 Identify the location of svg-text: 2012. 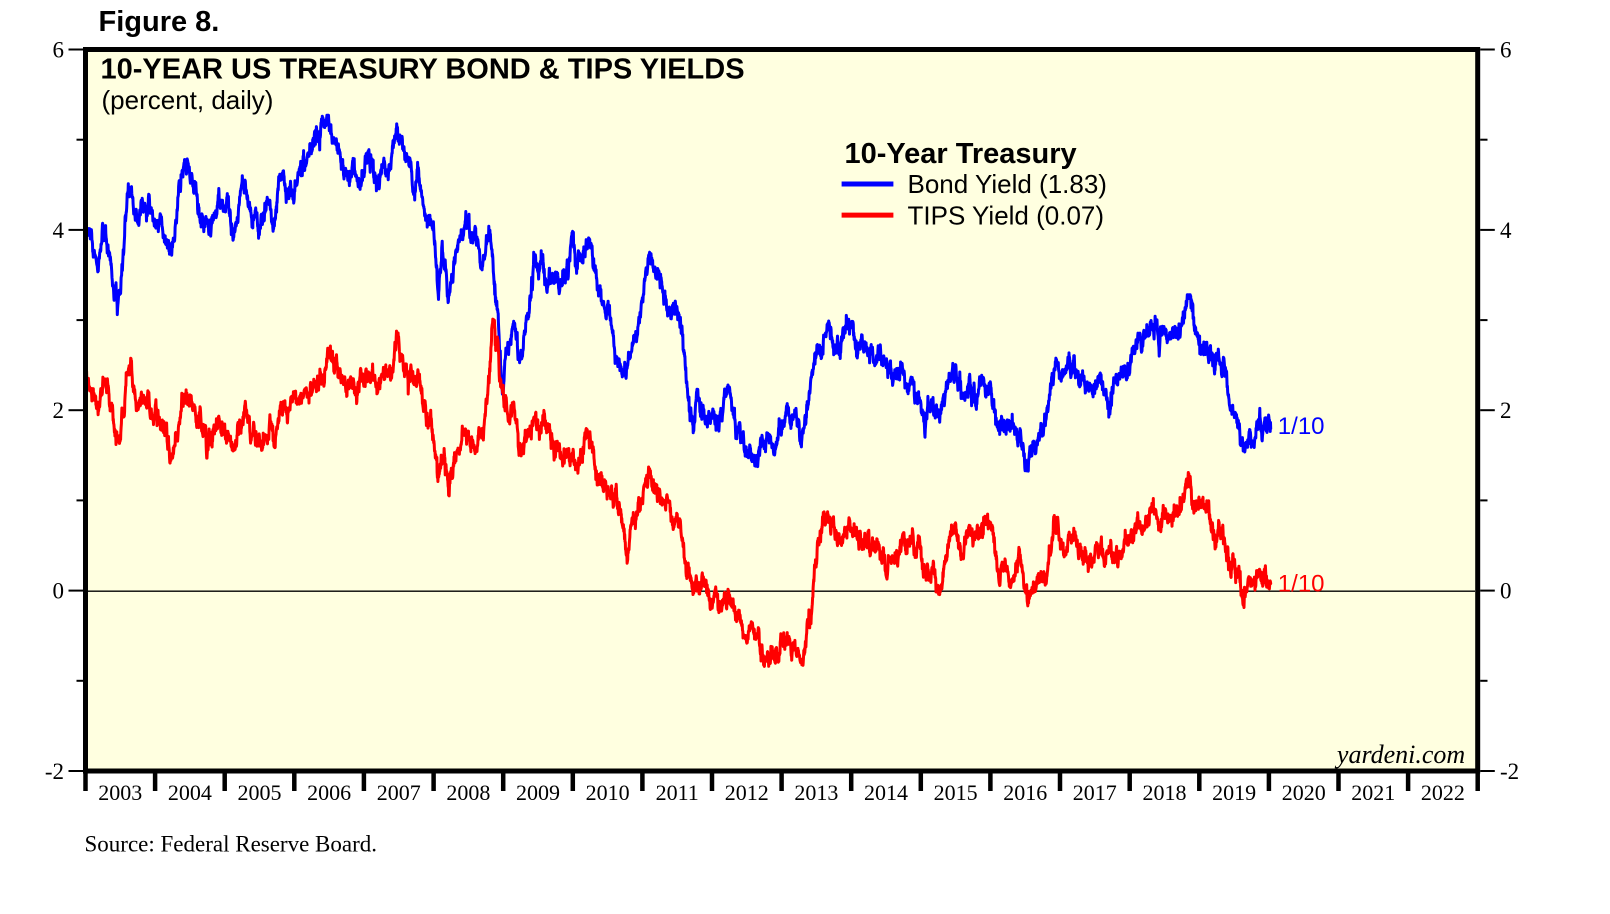
(747, 792).